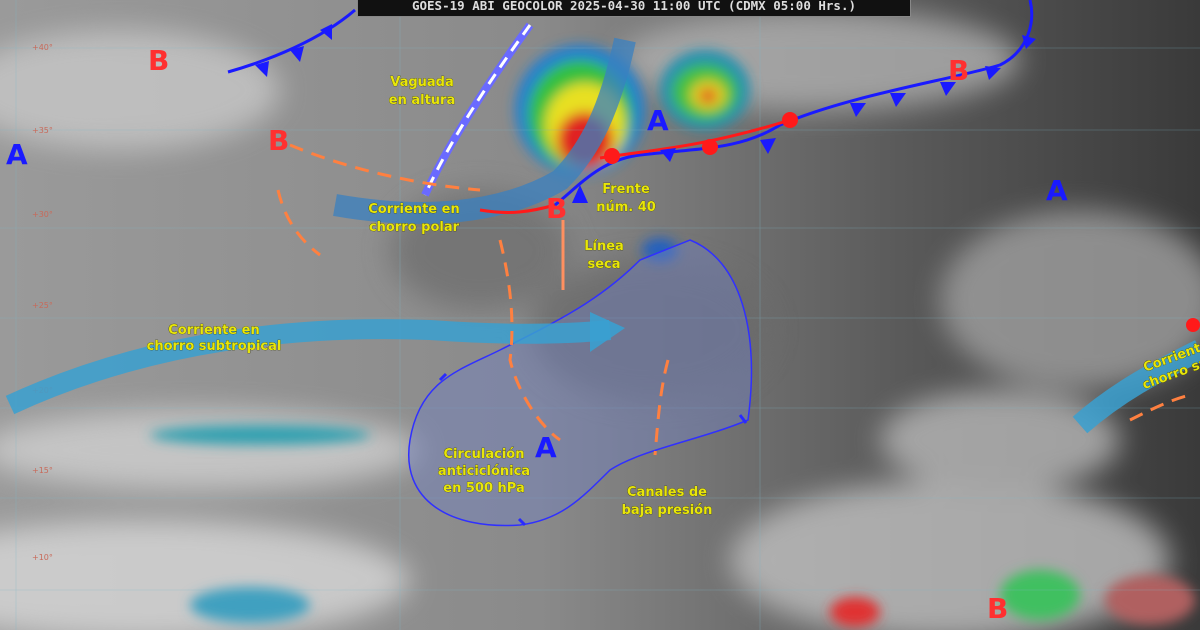  I want to click on label-canales: Canales de baja presión, so click(667, 501).